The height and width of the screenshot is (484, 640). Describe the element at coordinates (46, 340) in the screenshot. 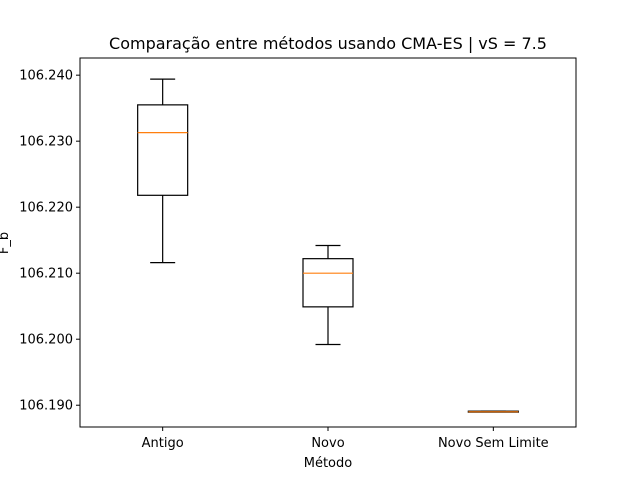

I see `y-tick-label: 106.200` at that location.